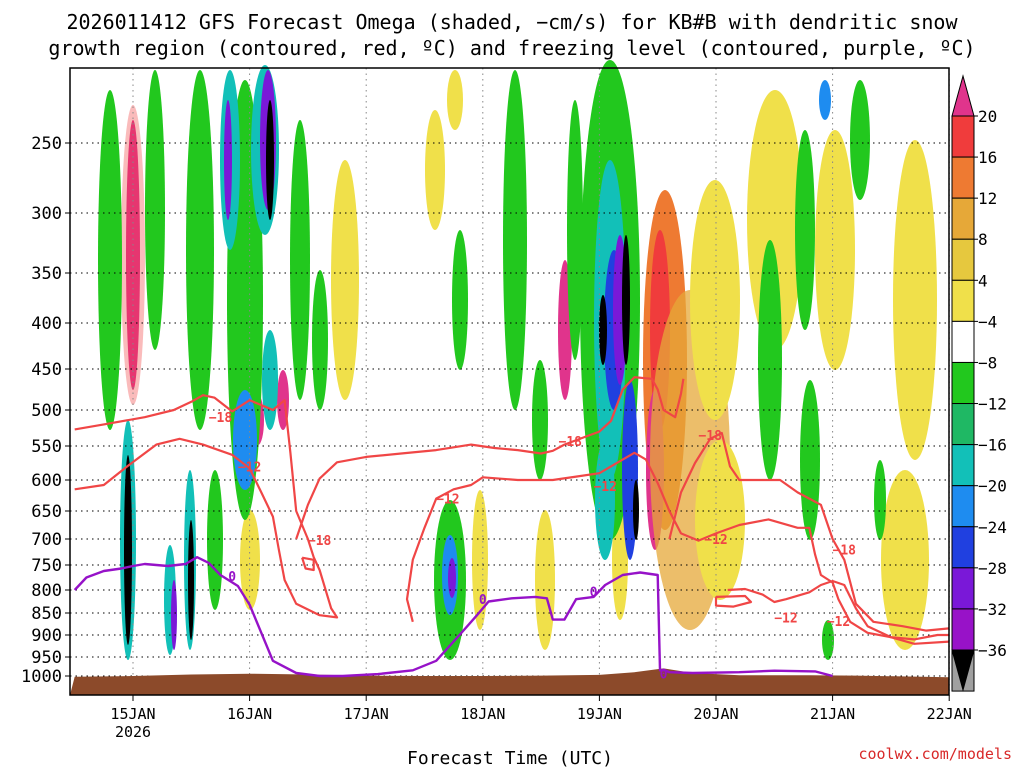 The width and height of the screenshot is (1024, 768). What do you see at coordinates (983, 239) in the screenshot?
I see `colorbar-label: 8` at bounding box center [983, 239].